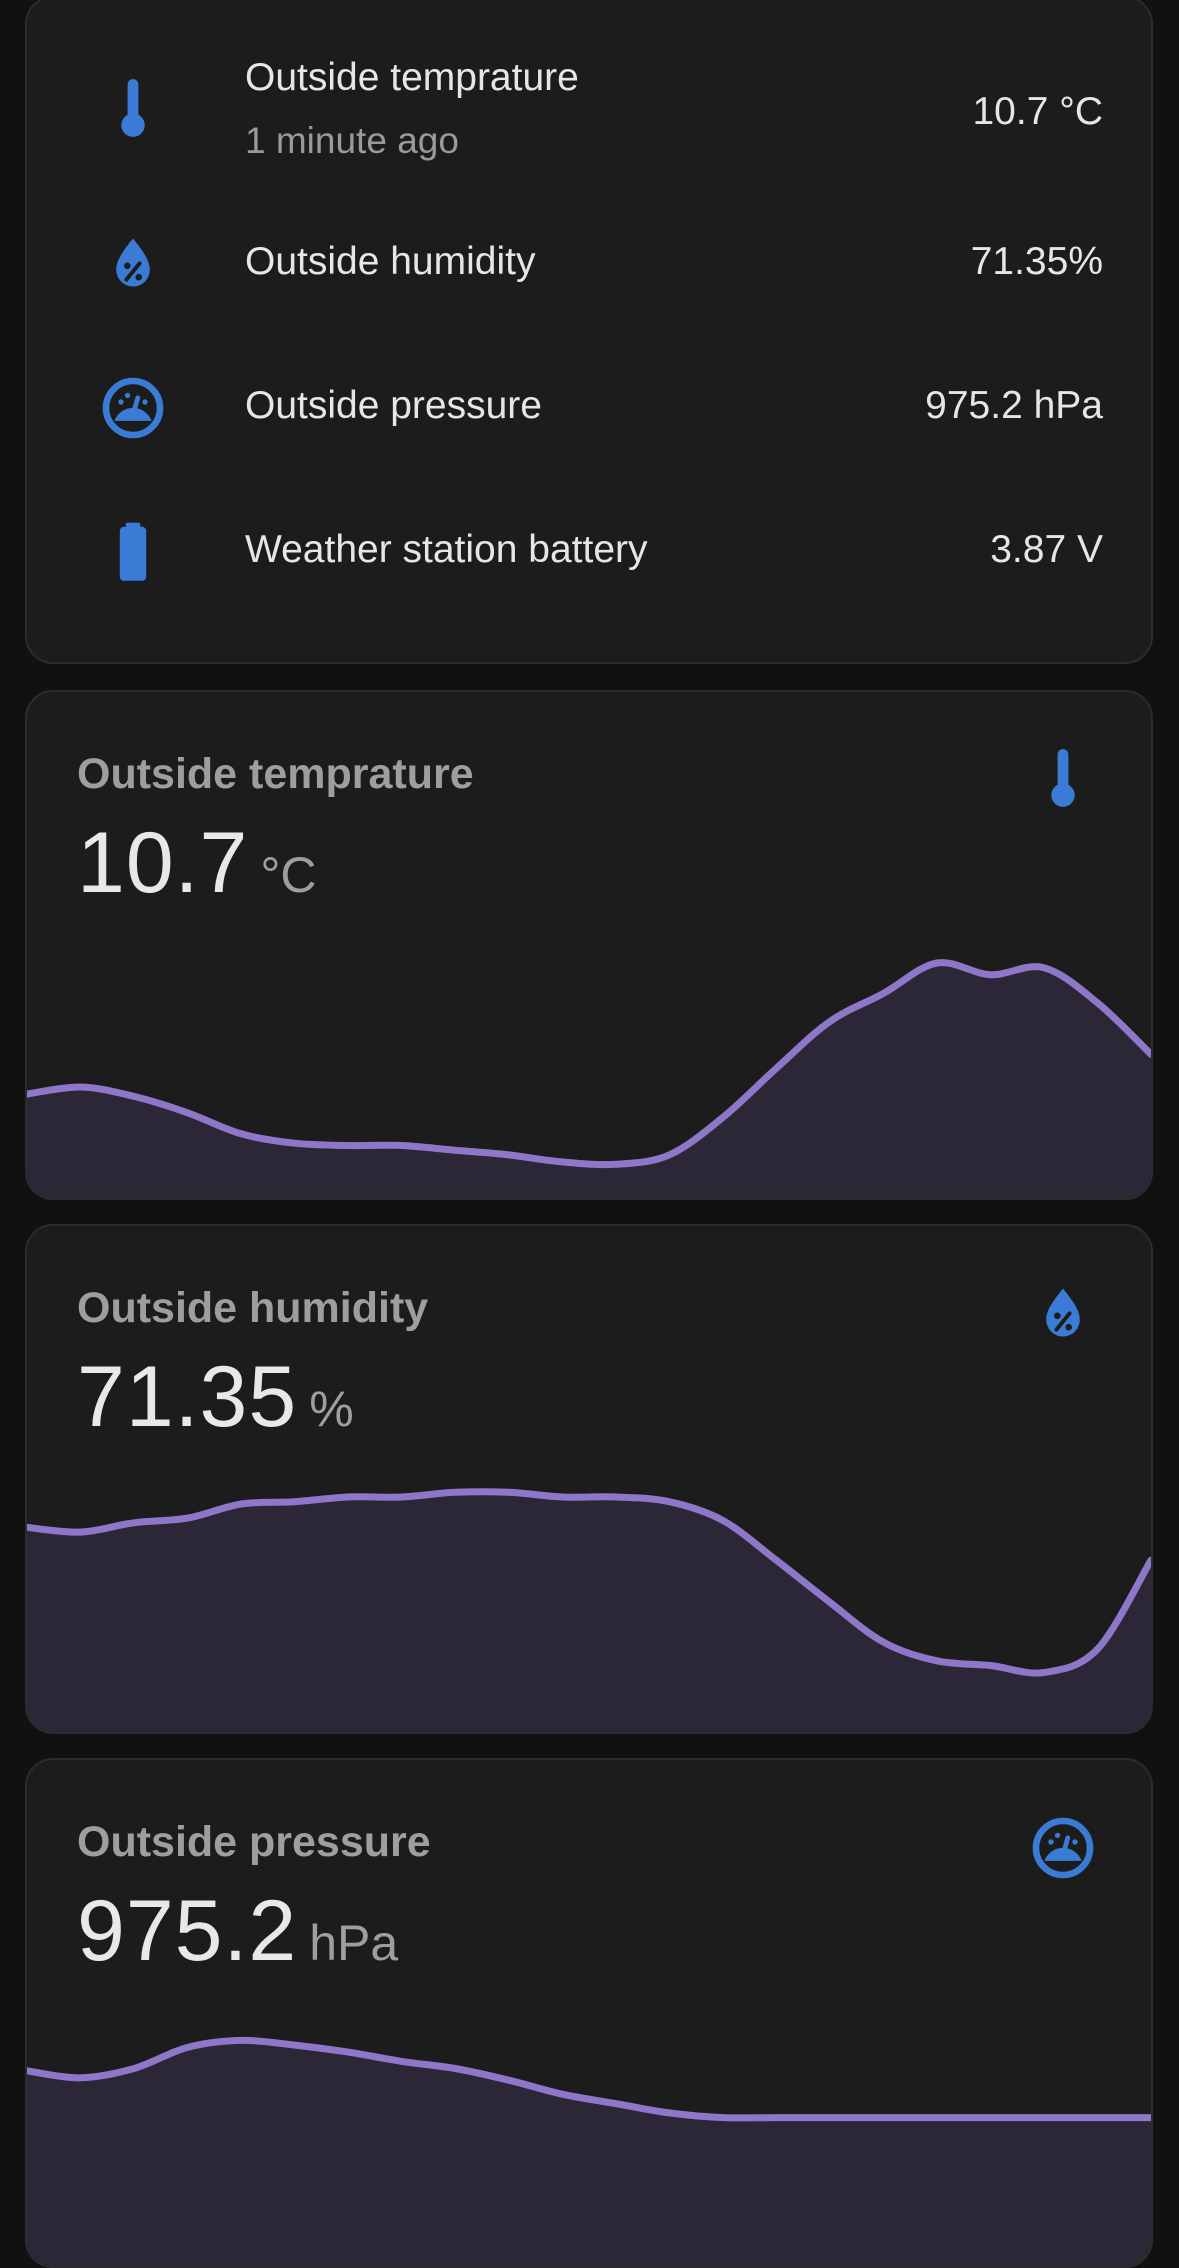 The width and height of the screenshot is (1179, 2268). I want to click on entity-name: Outside humidity, so click(390, 261).